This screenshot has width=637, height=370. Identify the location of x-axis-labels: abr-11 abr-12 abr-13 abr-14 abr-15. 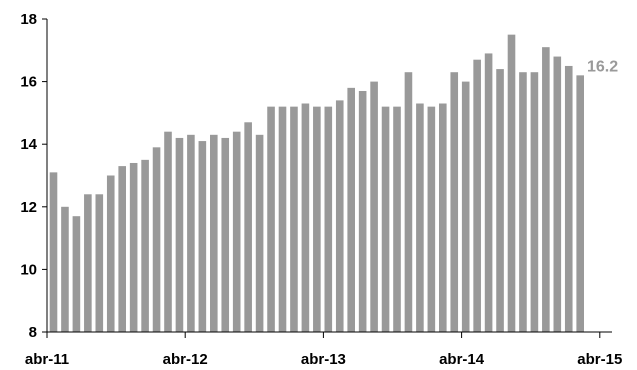
(323, 359).